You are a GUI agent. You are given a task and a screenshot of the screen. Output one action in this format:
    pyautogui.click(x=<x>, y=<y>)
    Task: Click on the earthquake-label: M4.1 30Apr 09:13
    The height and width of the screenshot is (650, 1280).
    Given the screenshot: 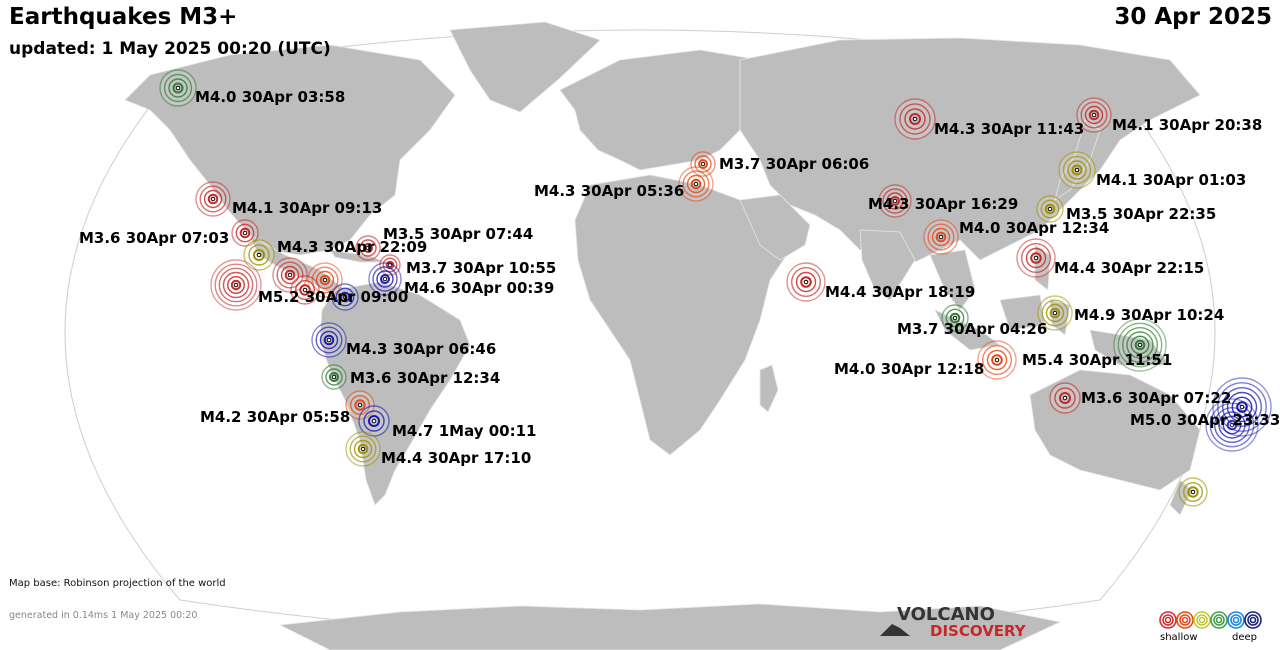 What is the action you would take?
    pyautogui.click(x=307, y=208)
    